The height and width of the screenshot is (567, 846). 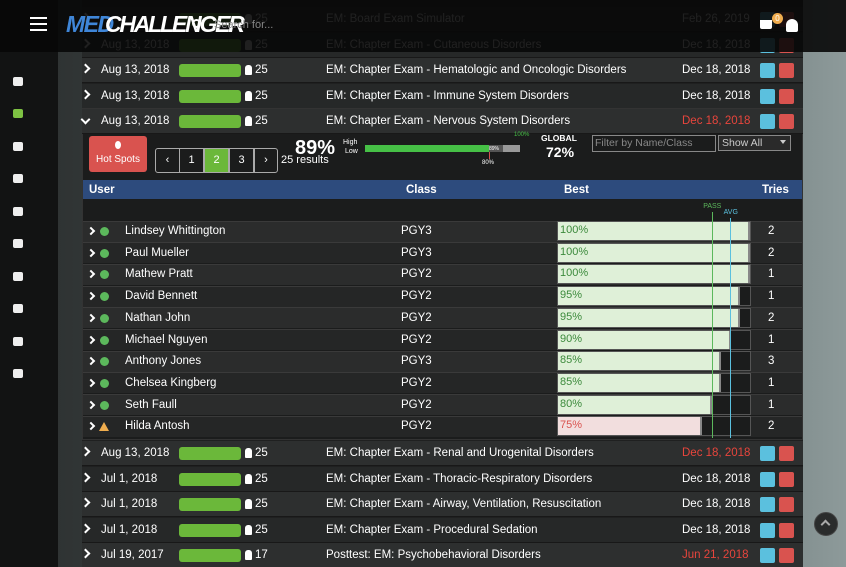 I want to click on global-value: 72%, so click(x=560, y=152).